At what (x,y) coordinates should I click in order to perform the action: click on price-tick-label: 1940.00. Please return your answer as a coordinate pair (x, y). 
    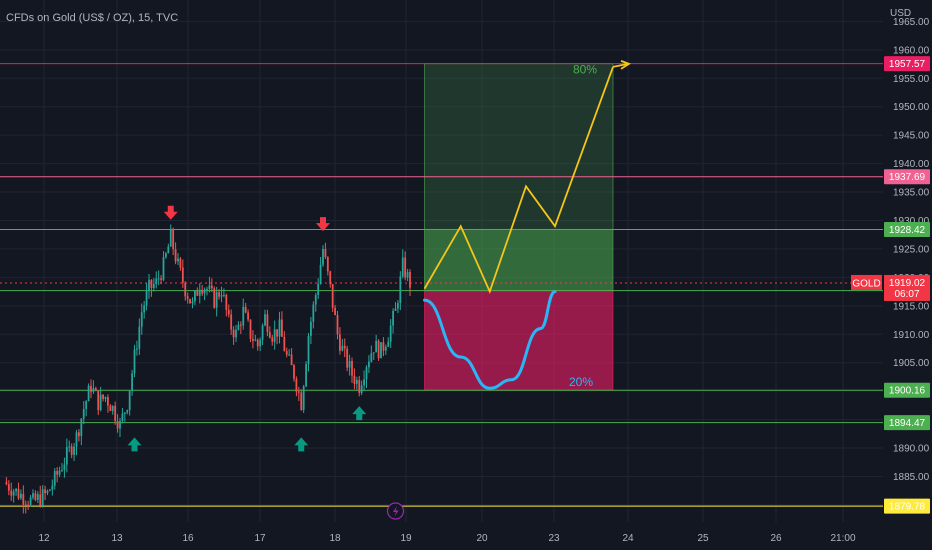
    Looking at the image, I should click on (911, 164).